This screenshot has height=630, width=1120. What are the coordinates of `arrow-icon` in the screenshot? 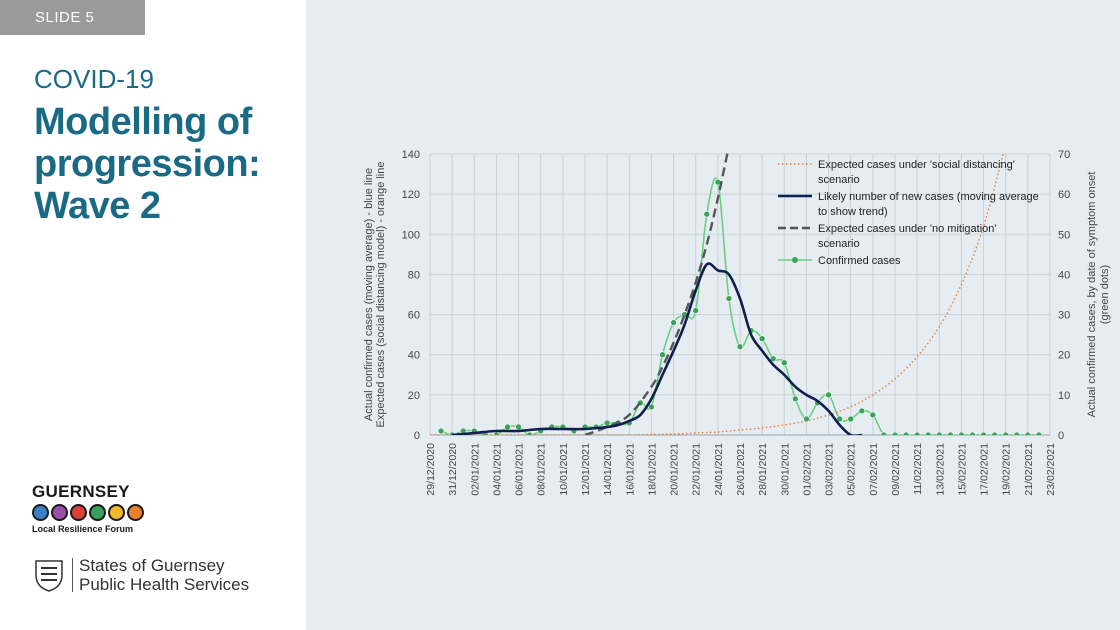 It's located at (78, 512).